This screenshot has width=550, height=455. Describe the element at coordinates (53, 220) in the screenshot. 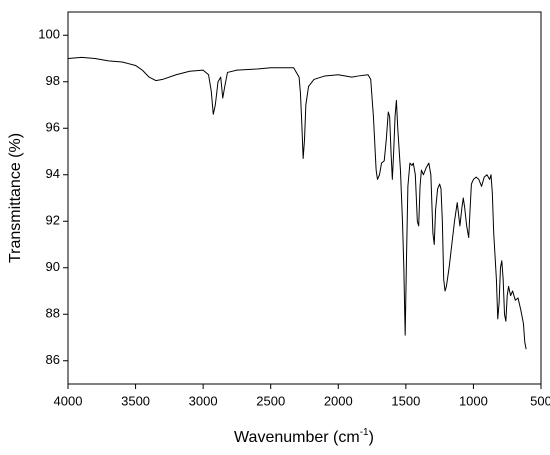

I see `y-tick-label: 92` at that location.